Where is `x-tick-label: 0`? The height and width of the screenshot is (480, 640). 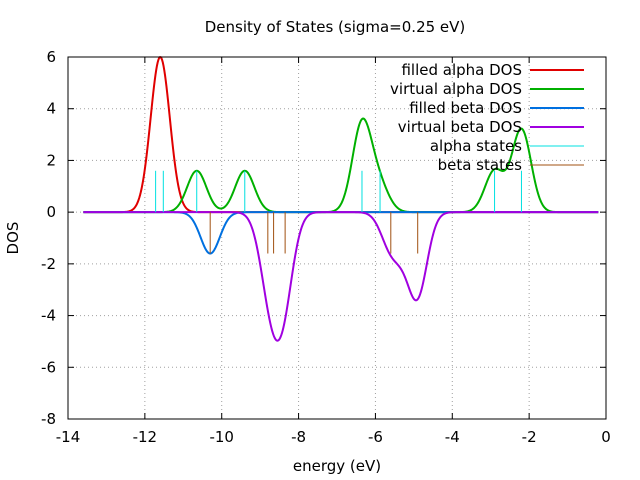 x-tick-label: 0 is located at coordinates (606, 437).